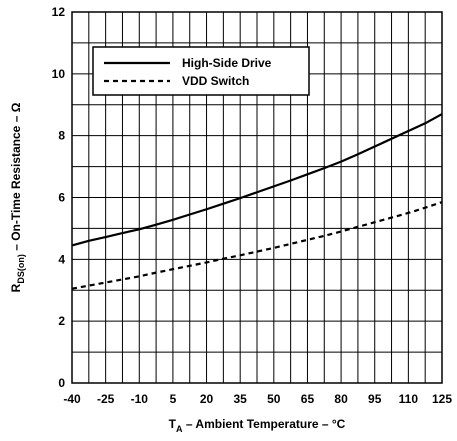 This screenshot has width=457, height=441. Describe the element at coordinates (61, 383) in the screenshot. I see `y-tick-label: 0` at that location.